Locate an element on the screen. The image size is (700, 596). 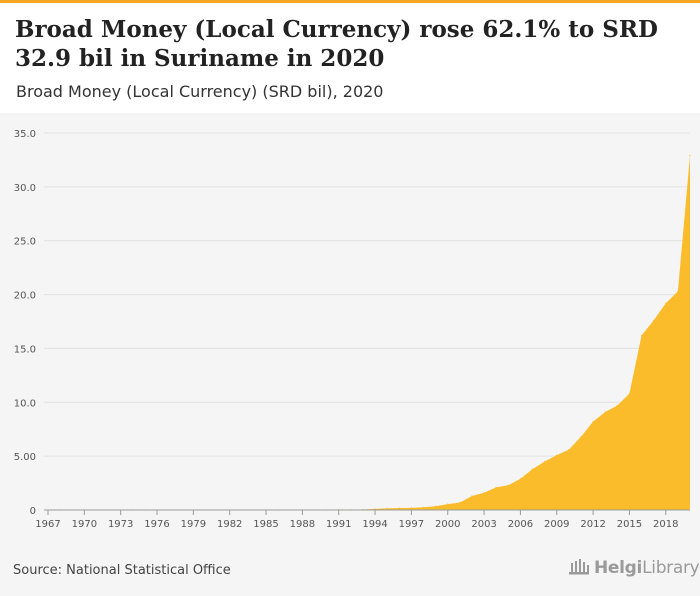
logo-suffix: Library is located at coordinates (671, 568).